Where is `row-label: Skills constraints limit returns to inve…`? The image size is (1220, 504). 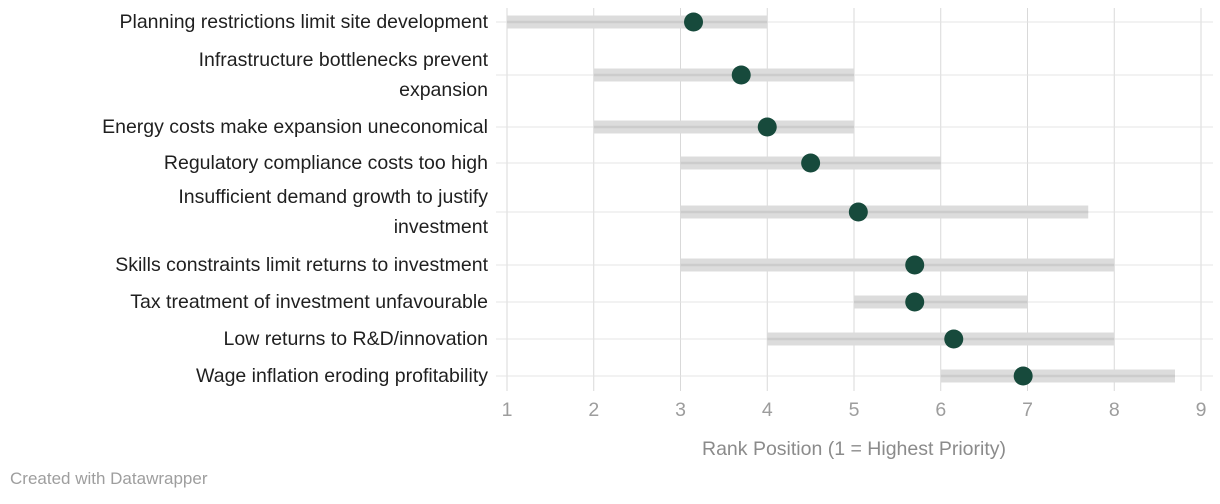
row-label: Skills constraints limit returns to inve… is located at coordinates (248, 265).